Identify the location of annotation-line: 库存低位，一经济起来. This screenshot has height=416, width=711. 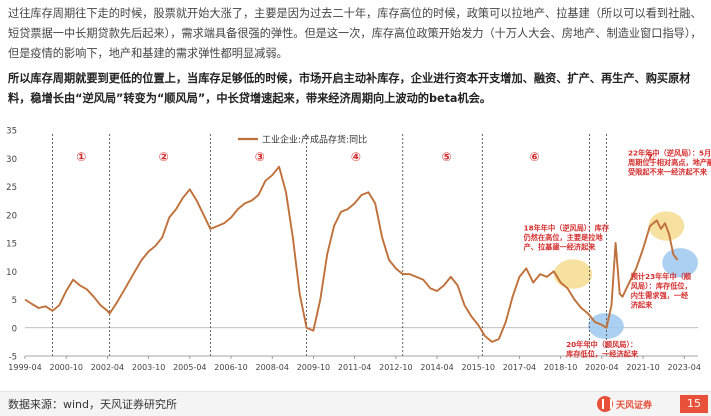
(602, 353).